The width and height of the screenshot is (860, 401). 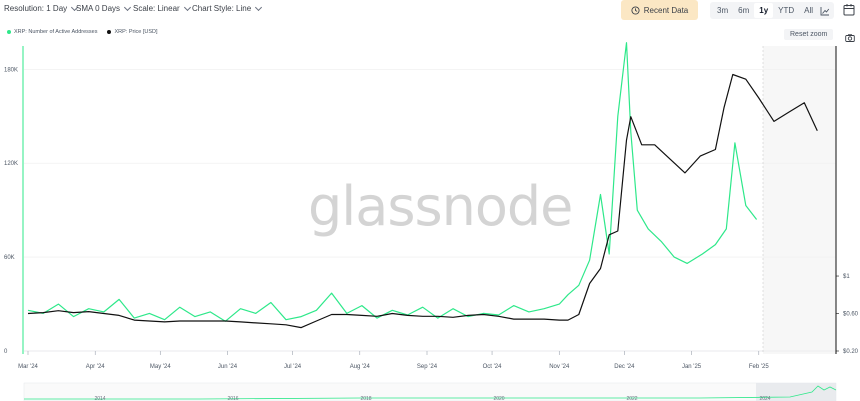 What do you see at coordinates (809, 34) in the screenshot?
I see `reset-zoom-button: Reset zoom` at bounding box center [809, 34].